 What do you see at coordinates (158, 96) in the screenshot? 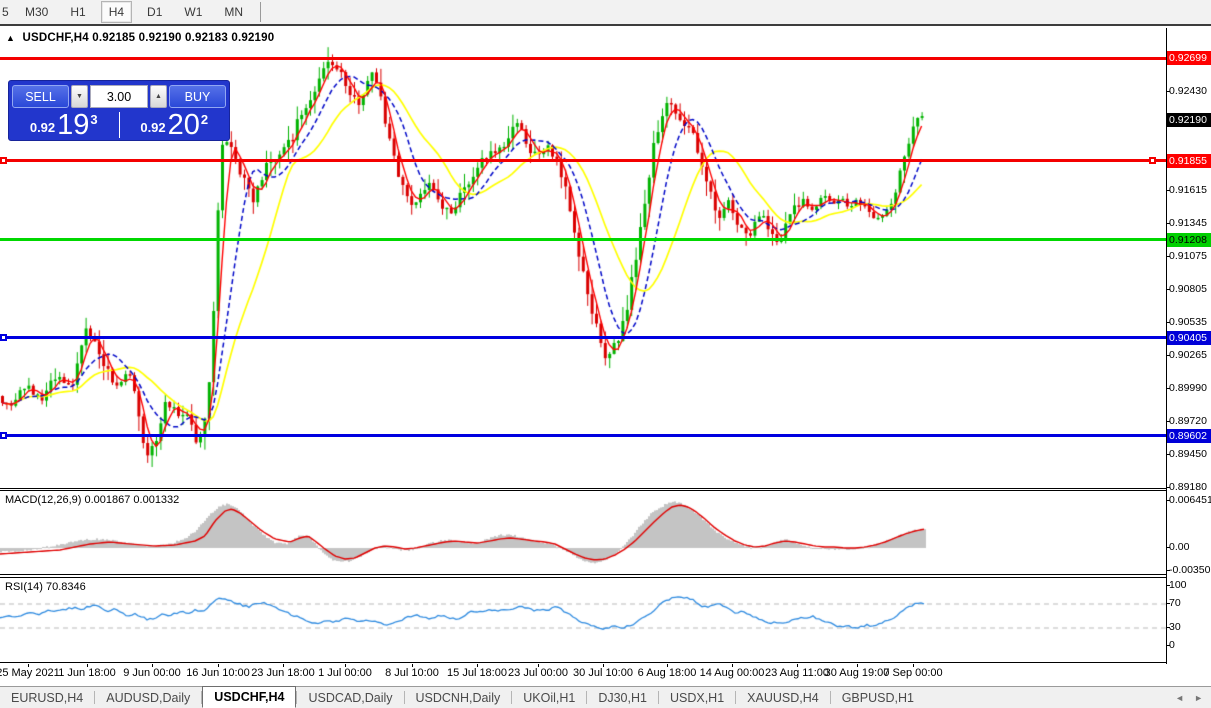
I see `volume-increase-button: ▲` at bounding box center [158, 96].